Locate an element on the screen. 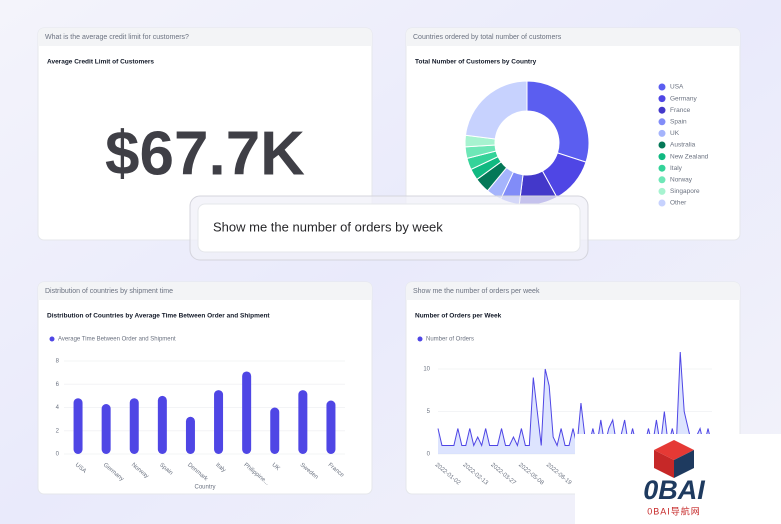  watermark-caption: 0BAI导航网 is located at coordinates (674, 510).